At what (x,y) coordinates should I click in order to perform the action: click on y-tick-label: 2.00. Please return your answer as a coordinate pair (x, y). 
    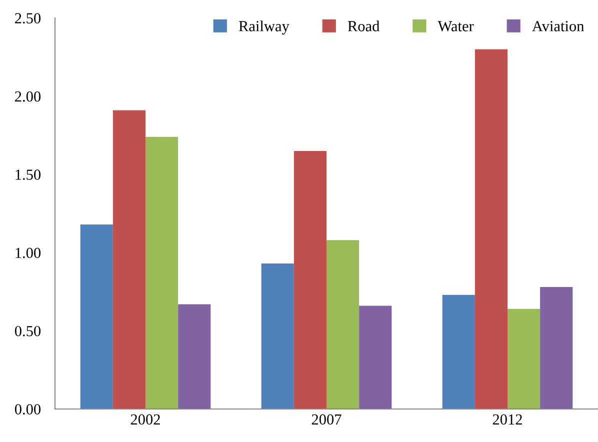
    Looking at the image, I should click on (28, 96).